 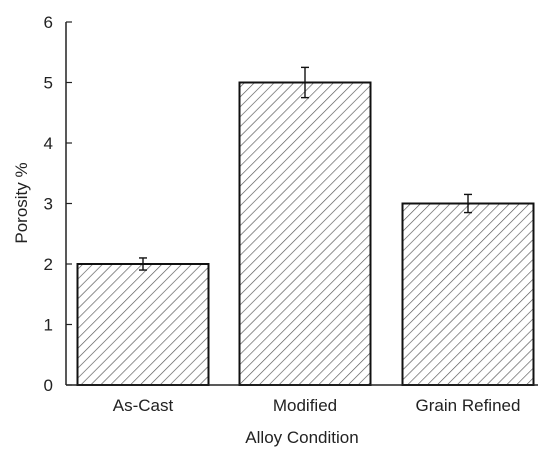 I want to click on y-tick-label: 2, so click(x=48, y=264).